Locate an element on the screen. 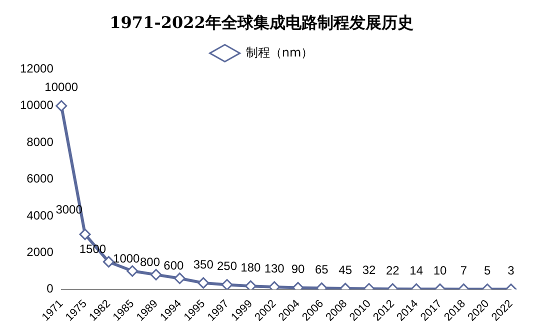 This screenshot has width=533, height=335. data-label: 22 is located at coordinates (393, 270).